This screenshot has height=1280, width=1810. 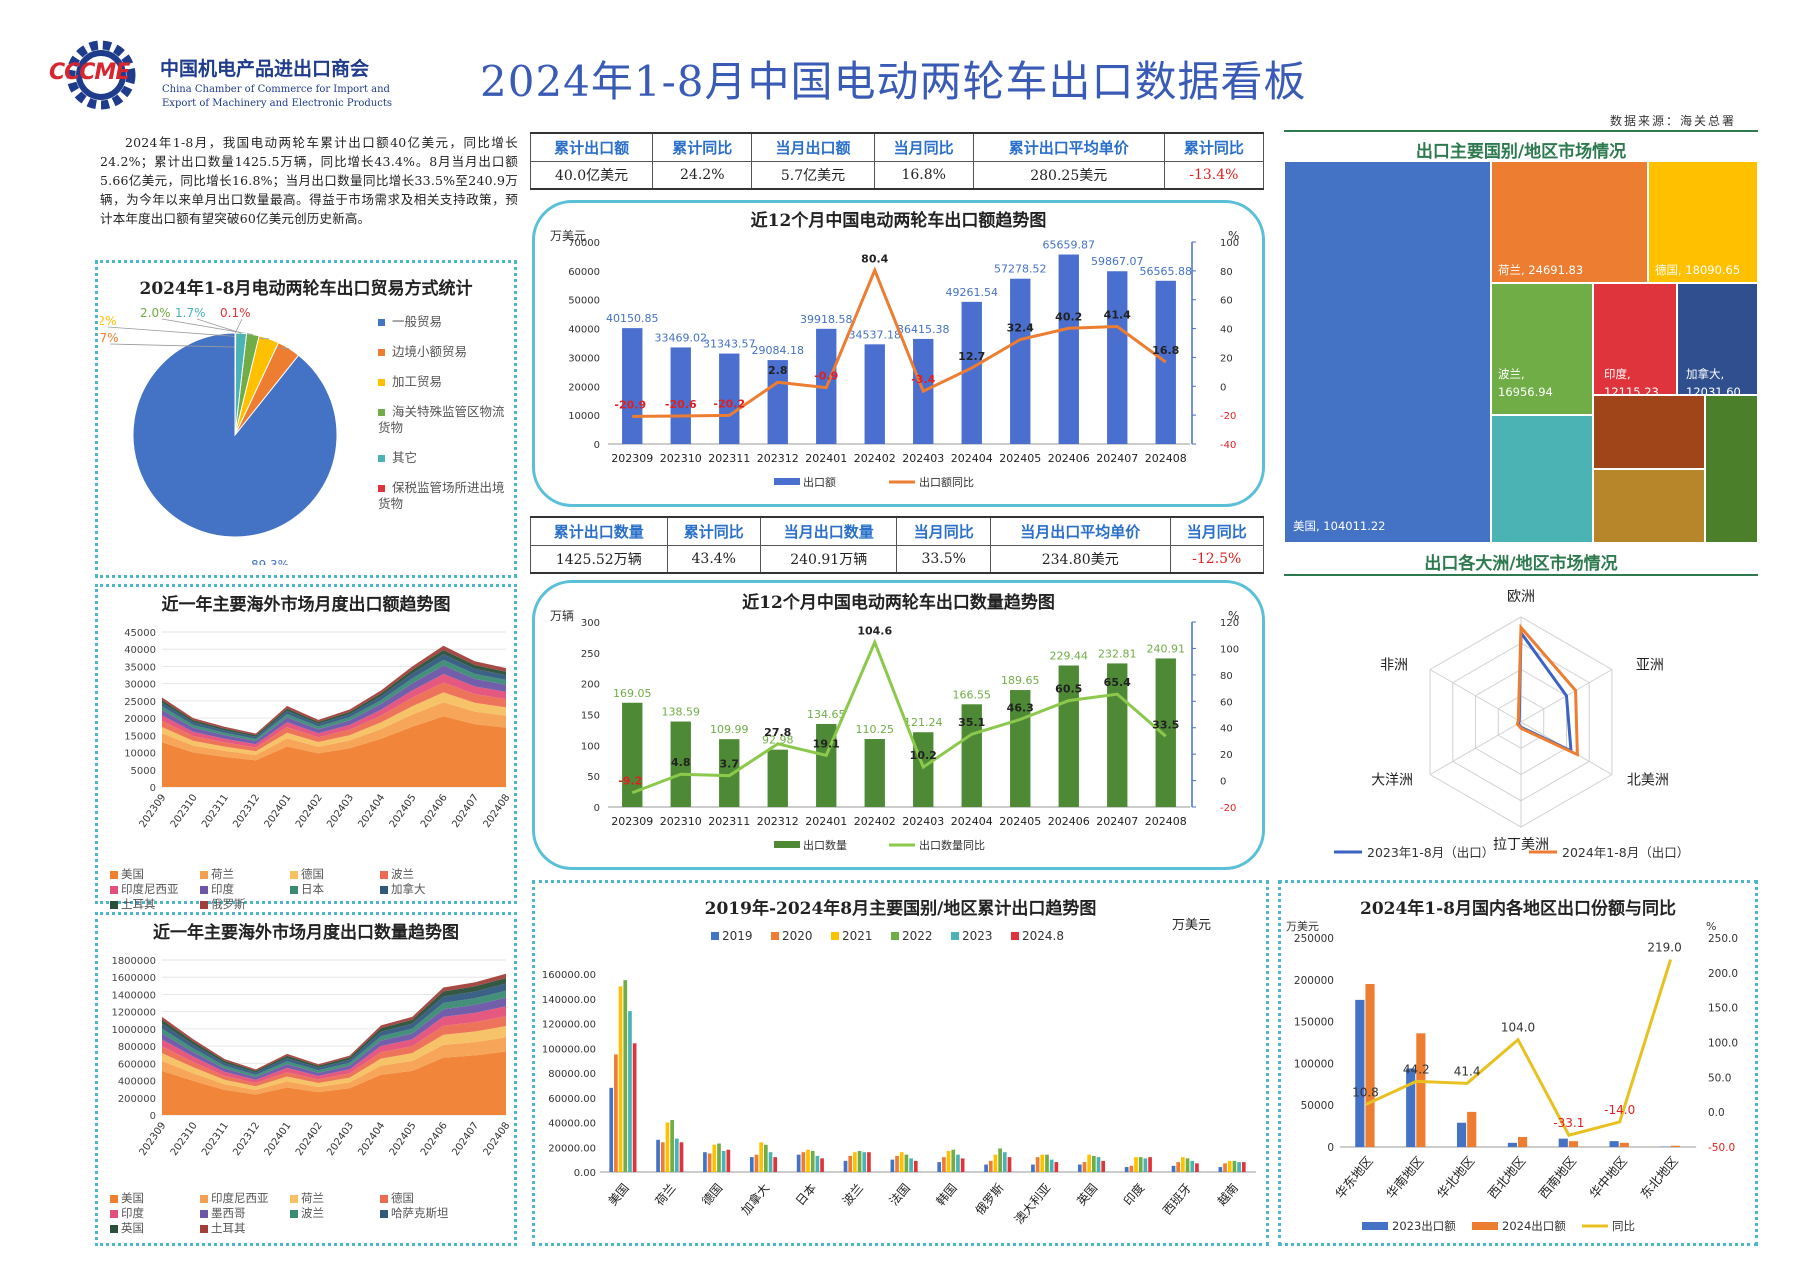 I want to click on kpi-qty-header-3: 当月同比, so click(x=943, y=531).